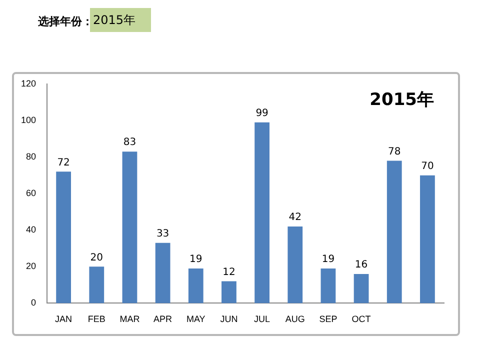  I want to click on y-tick-label: 0, so click(33, 303).